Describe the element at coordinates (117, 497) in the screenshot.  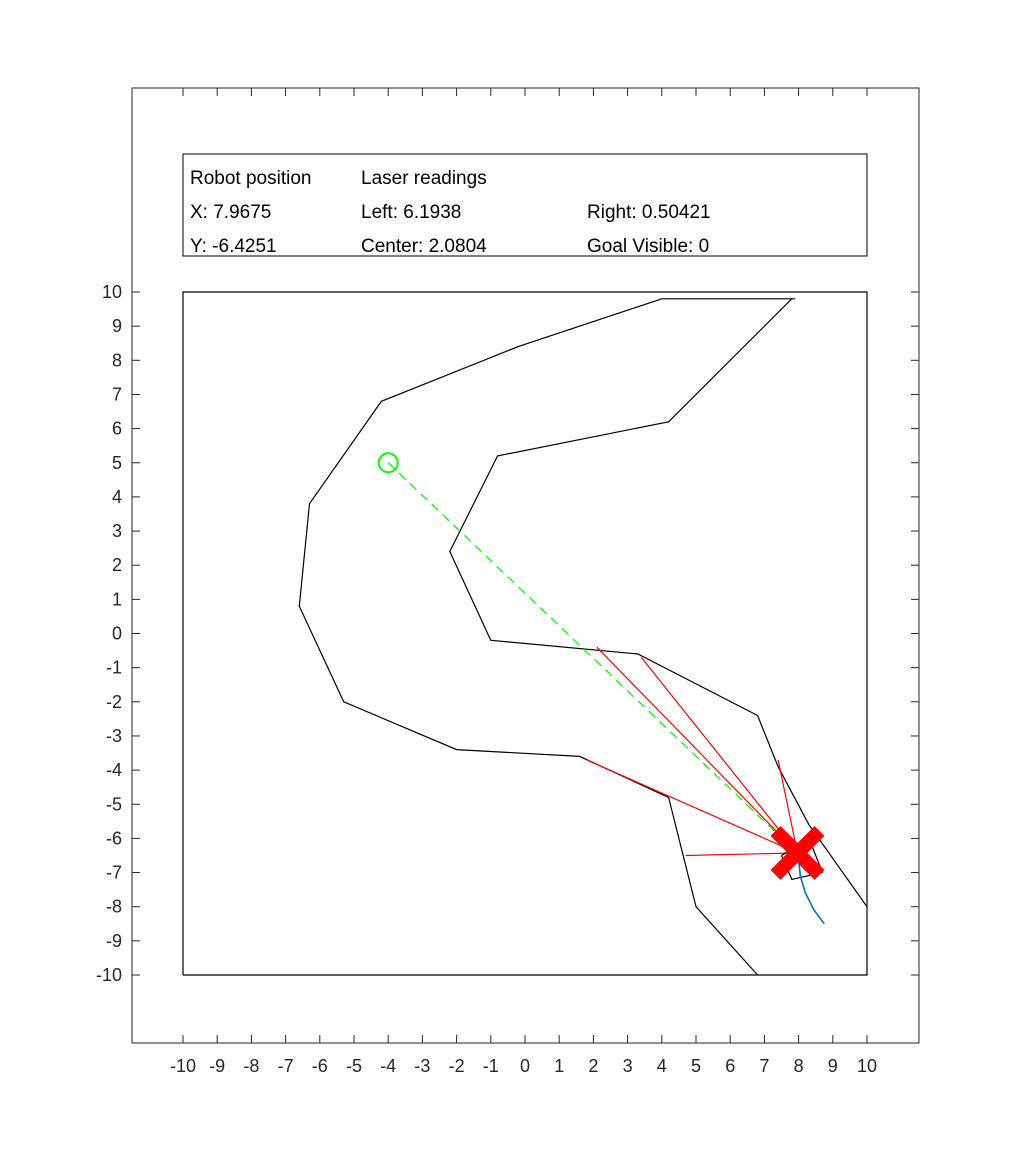
I see `y-tick-label: 4` at that location.